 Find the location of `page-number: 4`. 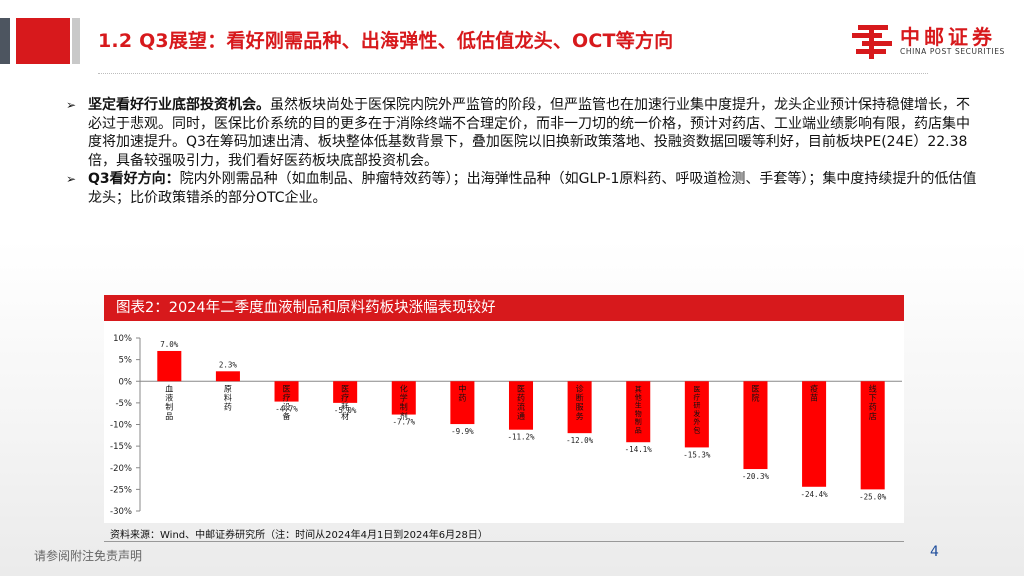

page-number: 4 is located at coordinates (934, 552).